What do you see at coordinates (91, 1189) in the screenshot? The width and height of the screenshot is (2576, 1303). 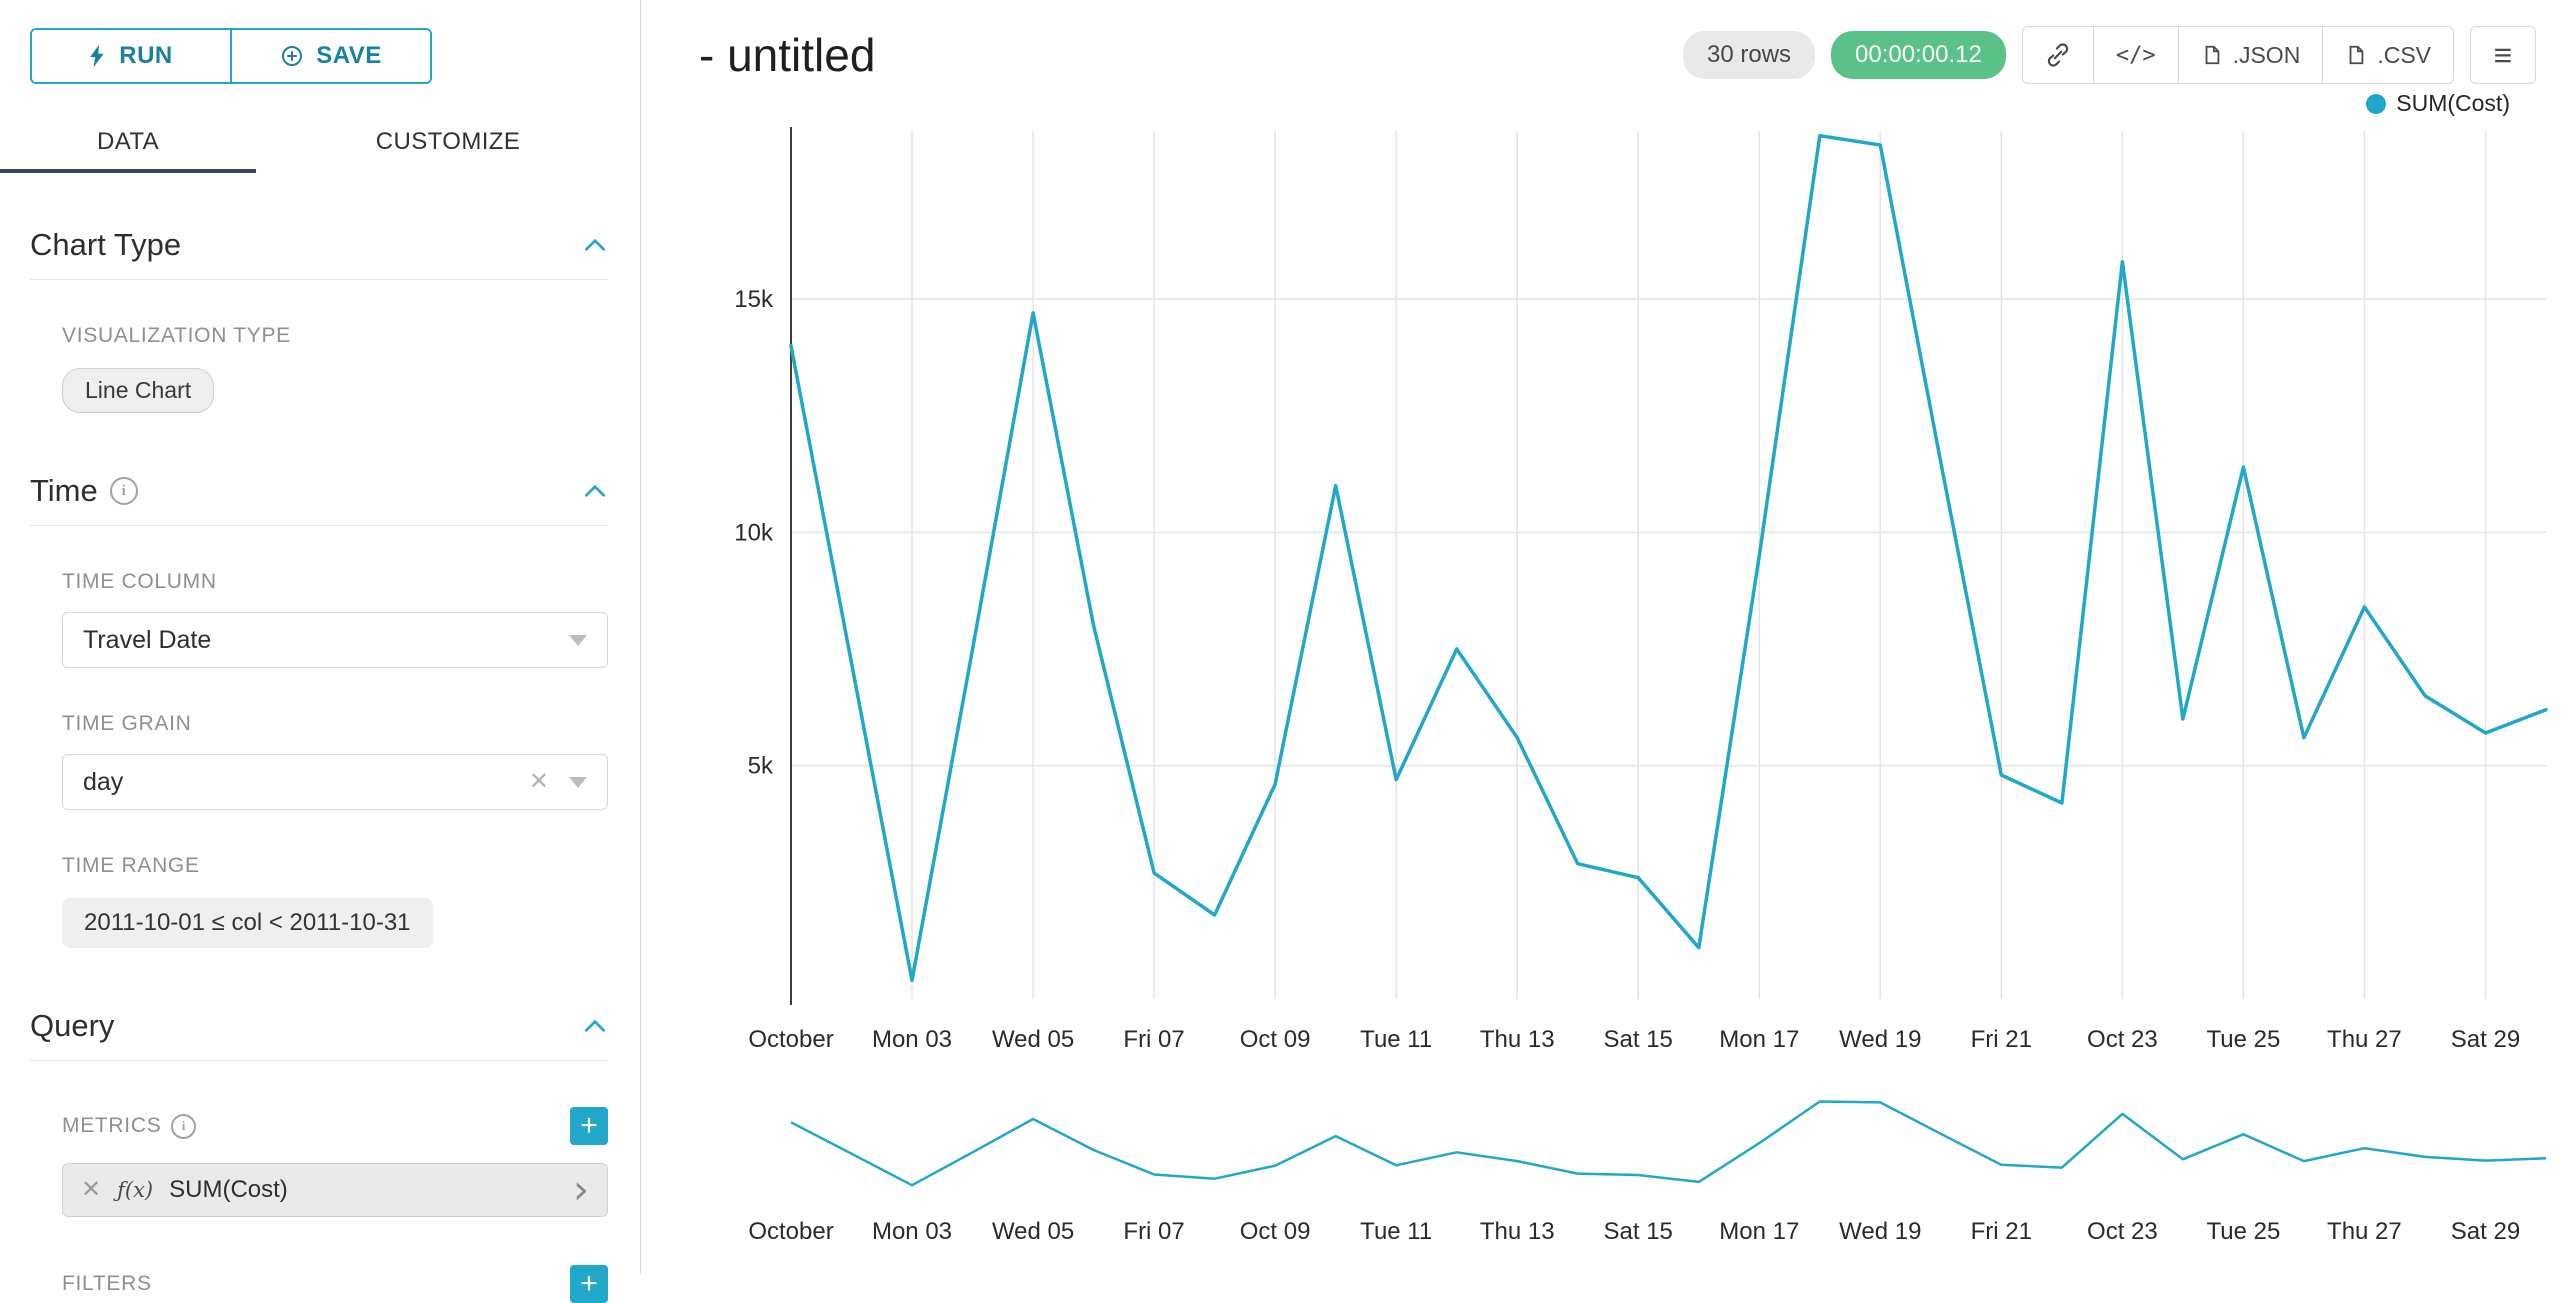 I see `remove-metric-icon: ✕` at bounding box center [91, 1189].